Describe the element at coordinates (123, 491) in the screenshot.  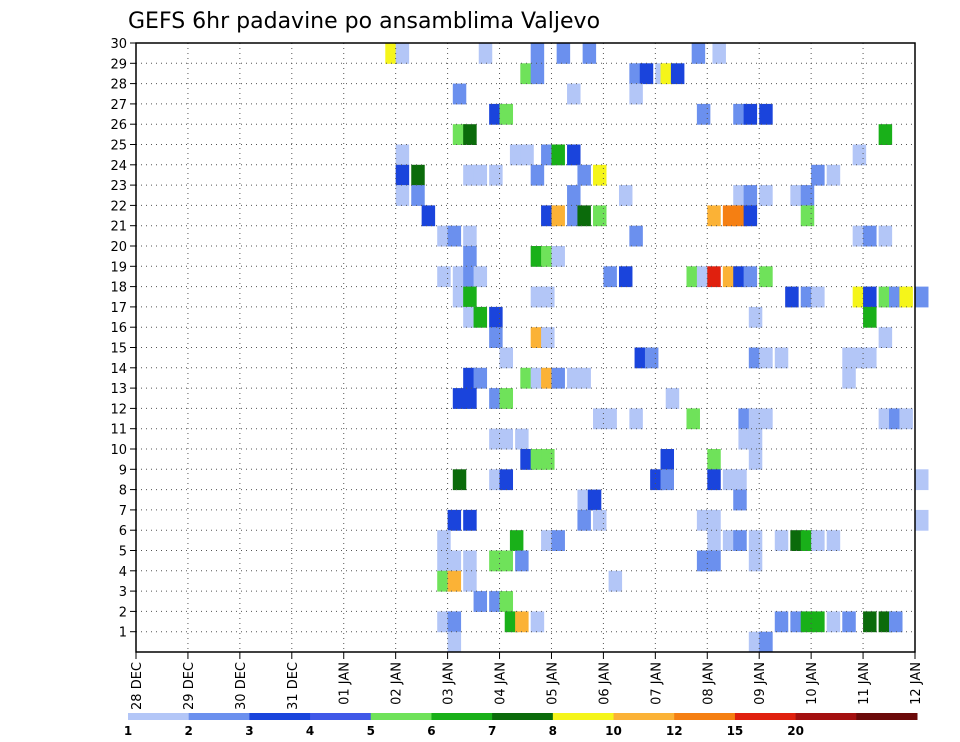
I see `y-tick-label: 8` at that location.